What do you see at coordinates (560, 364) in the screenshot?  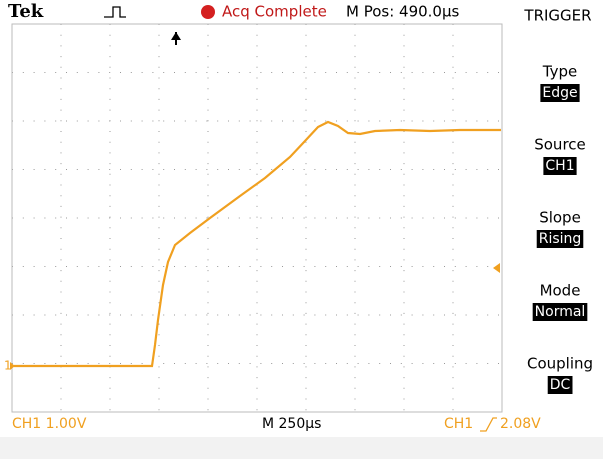 I see `menu-label: Coupling` at bounding box center [560, 364].